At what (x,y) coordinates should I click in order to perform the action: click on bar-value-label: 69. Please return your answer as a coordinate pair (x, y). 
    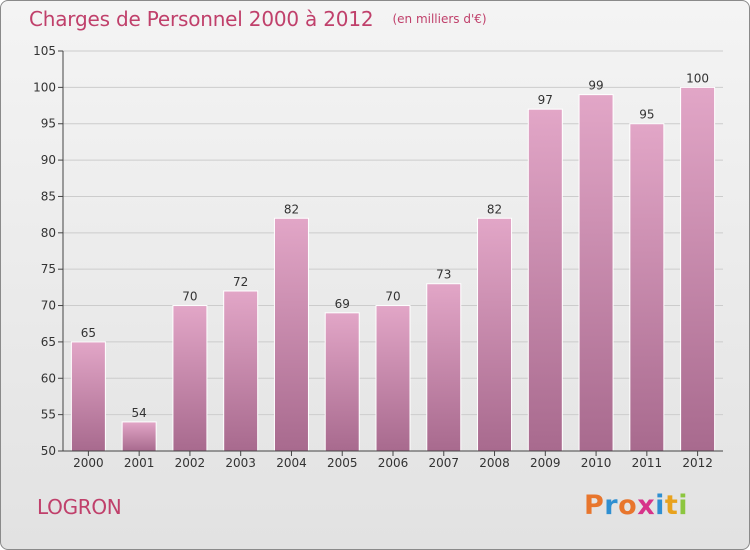
    Looking at the image, I should click on (342, 304).